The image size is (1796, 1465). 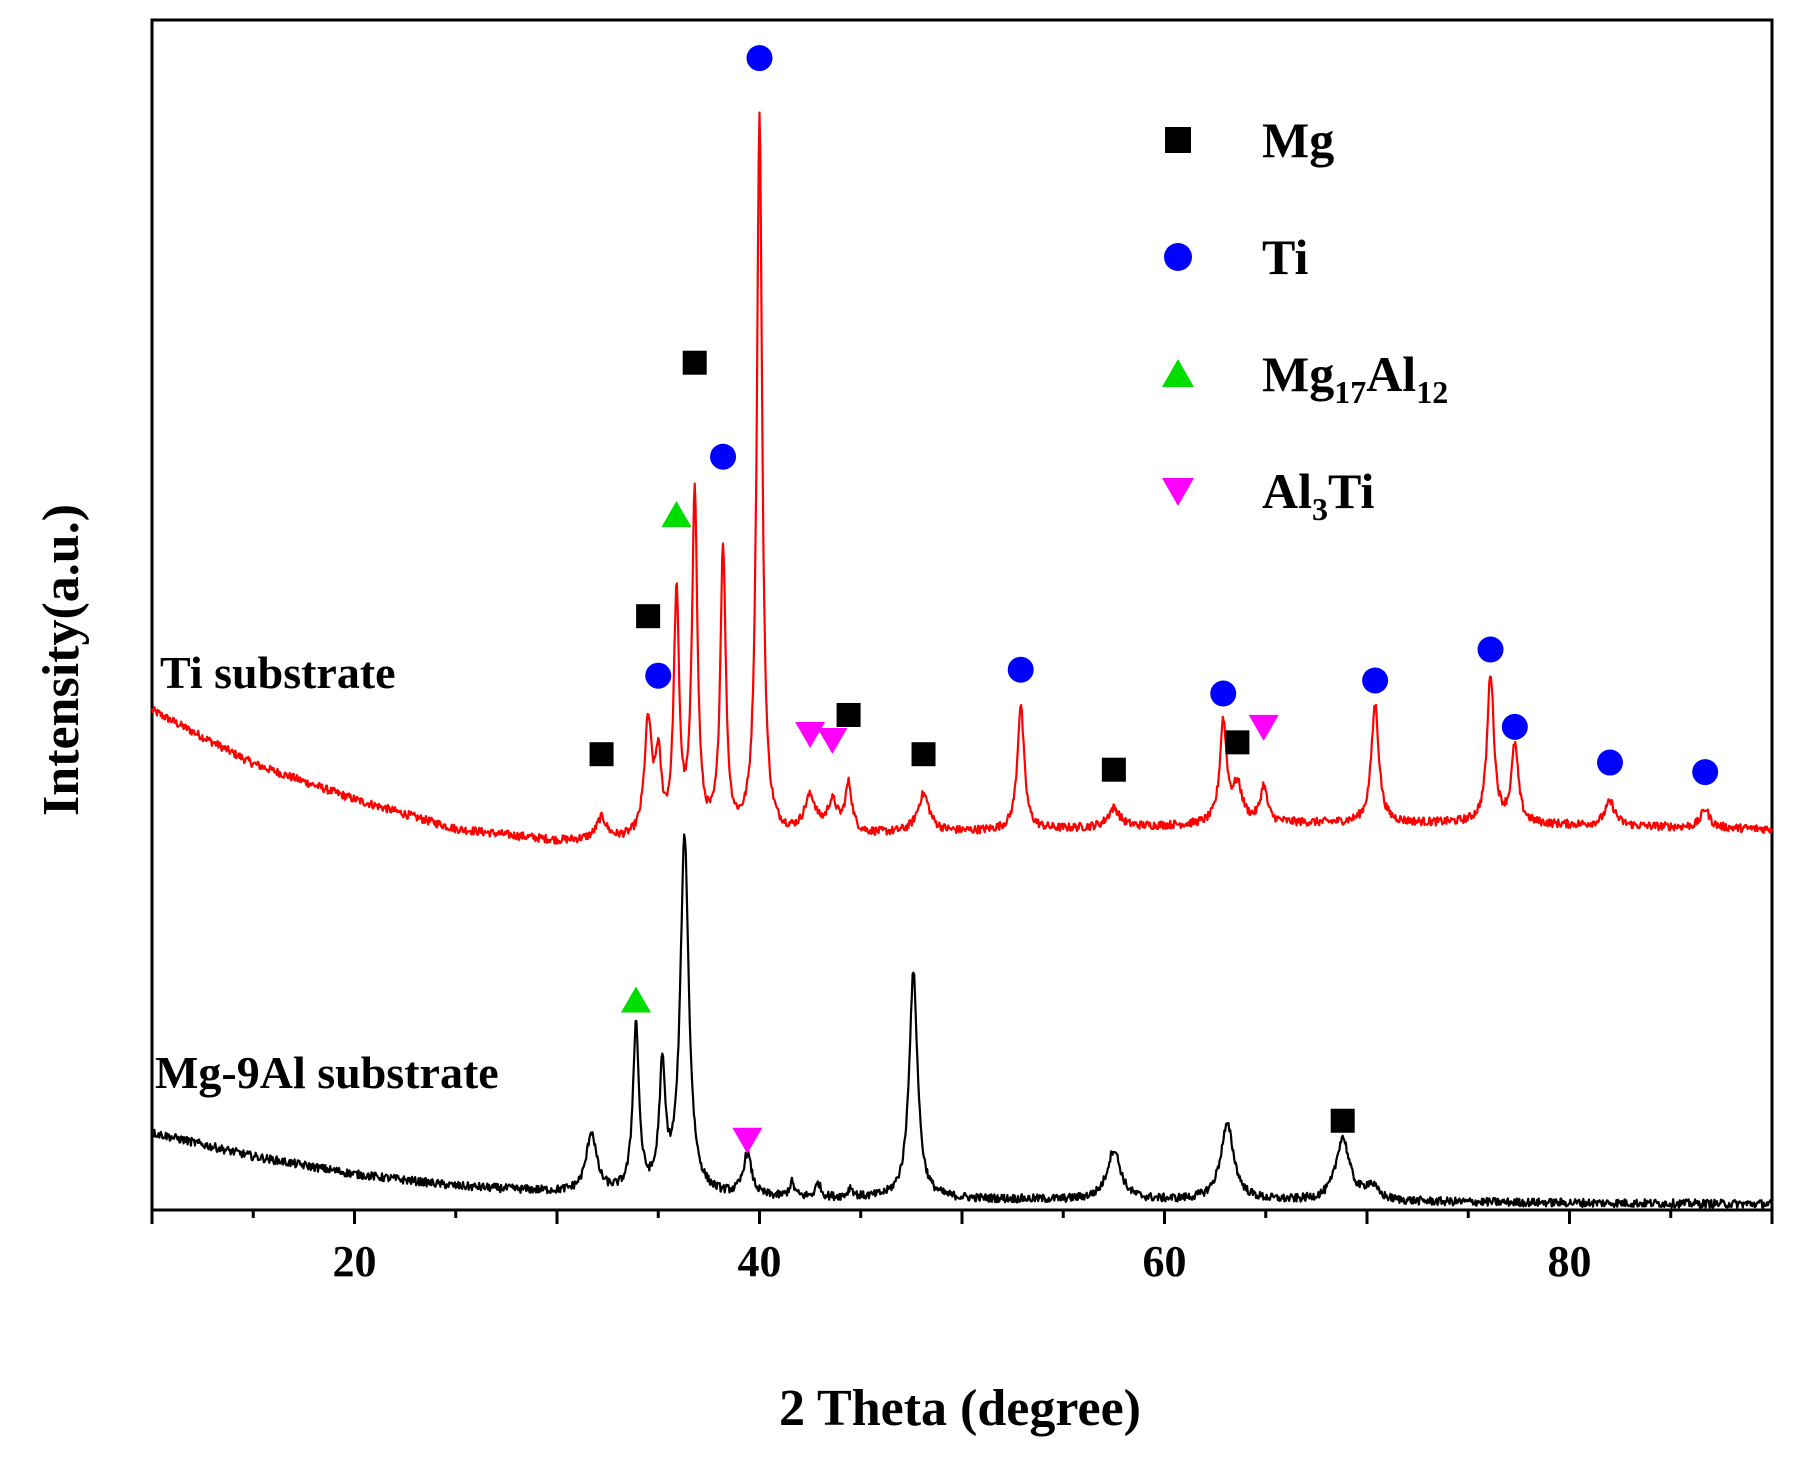 I want to click on legend-label-ti: Ti, so click(x=1285, y=257).